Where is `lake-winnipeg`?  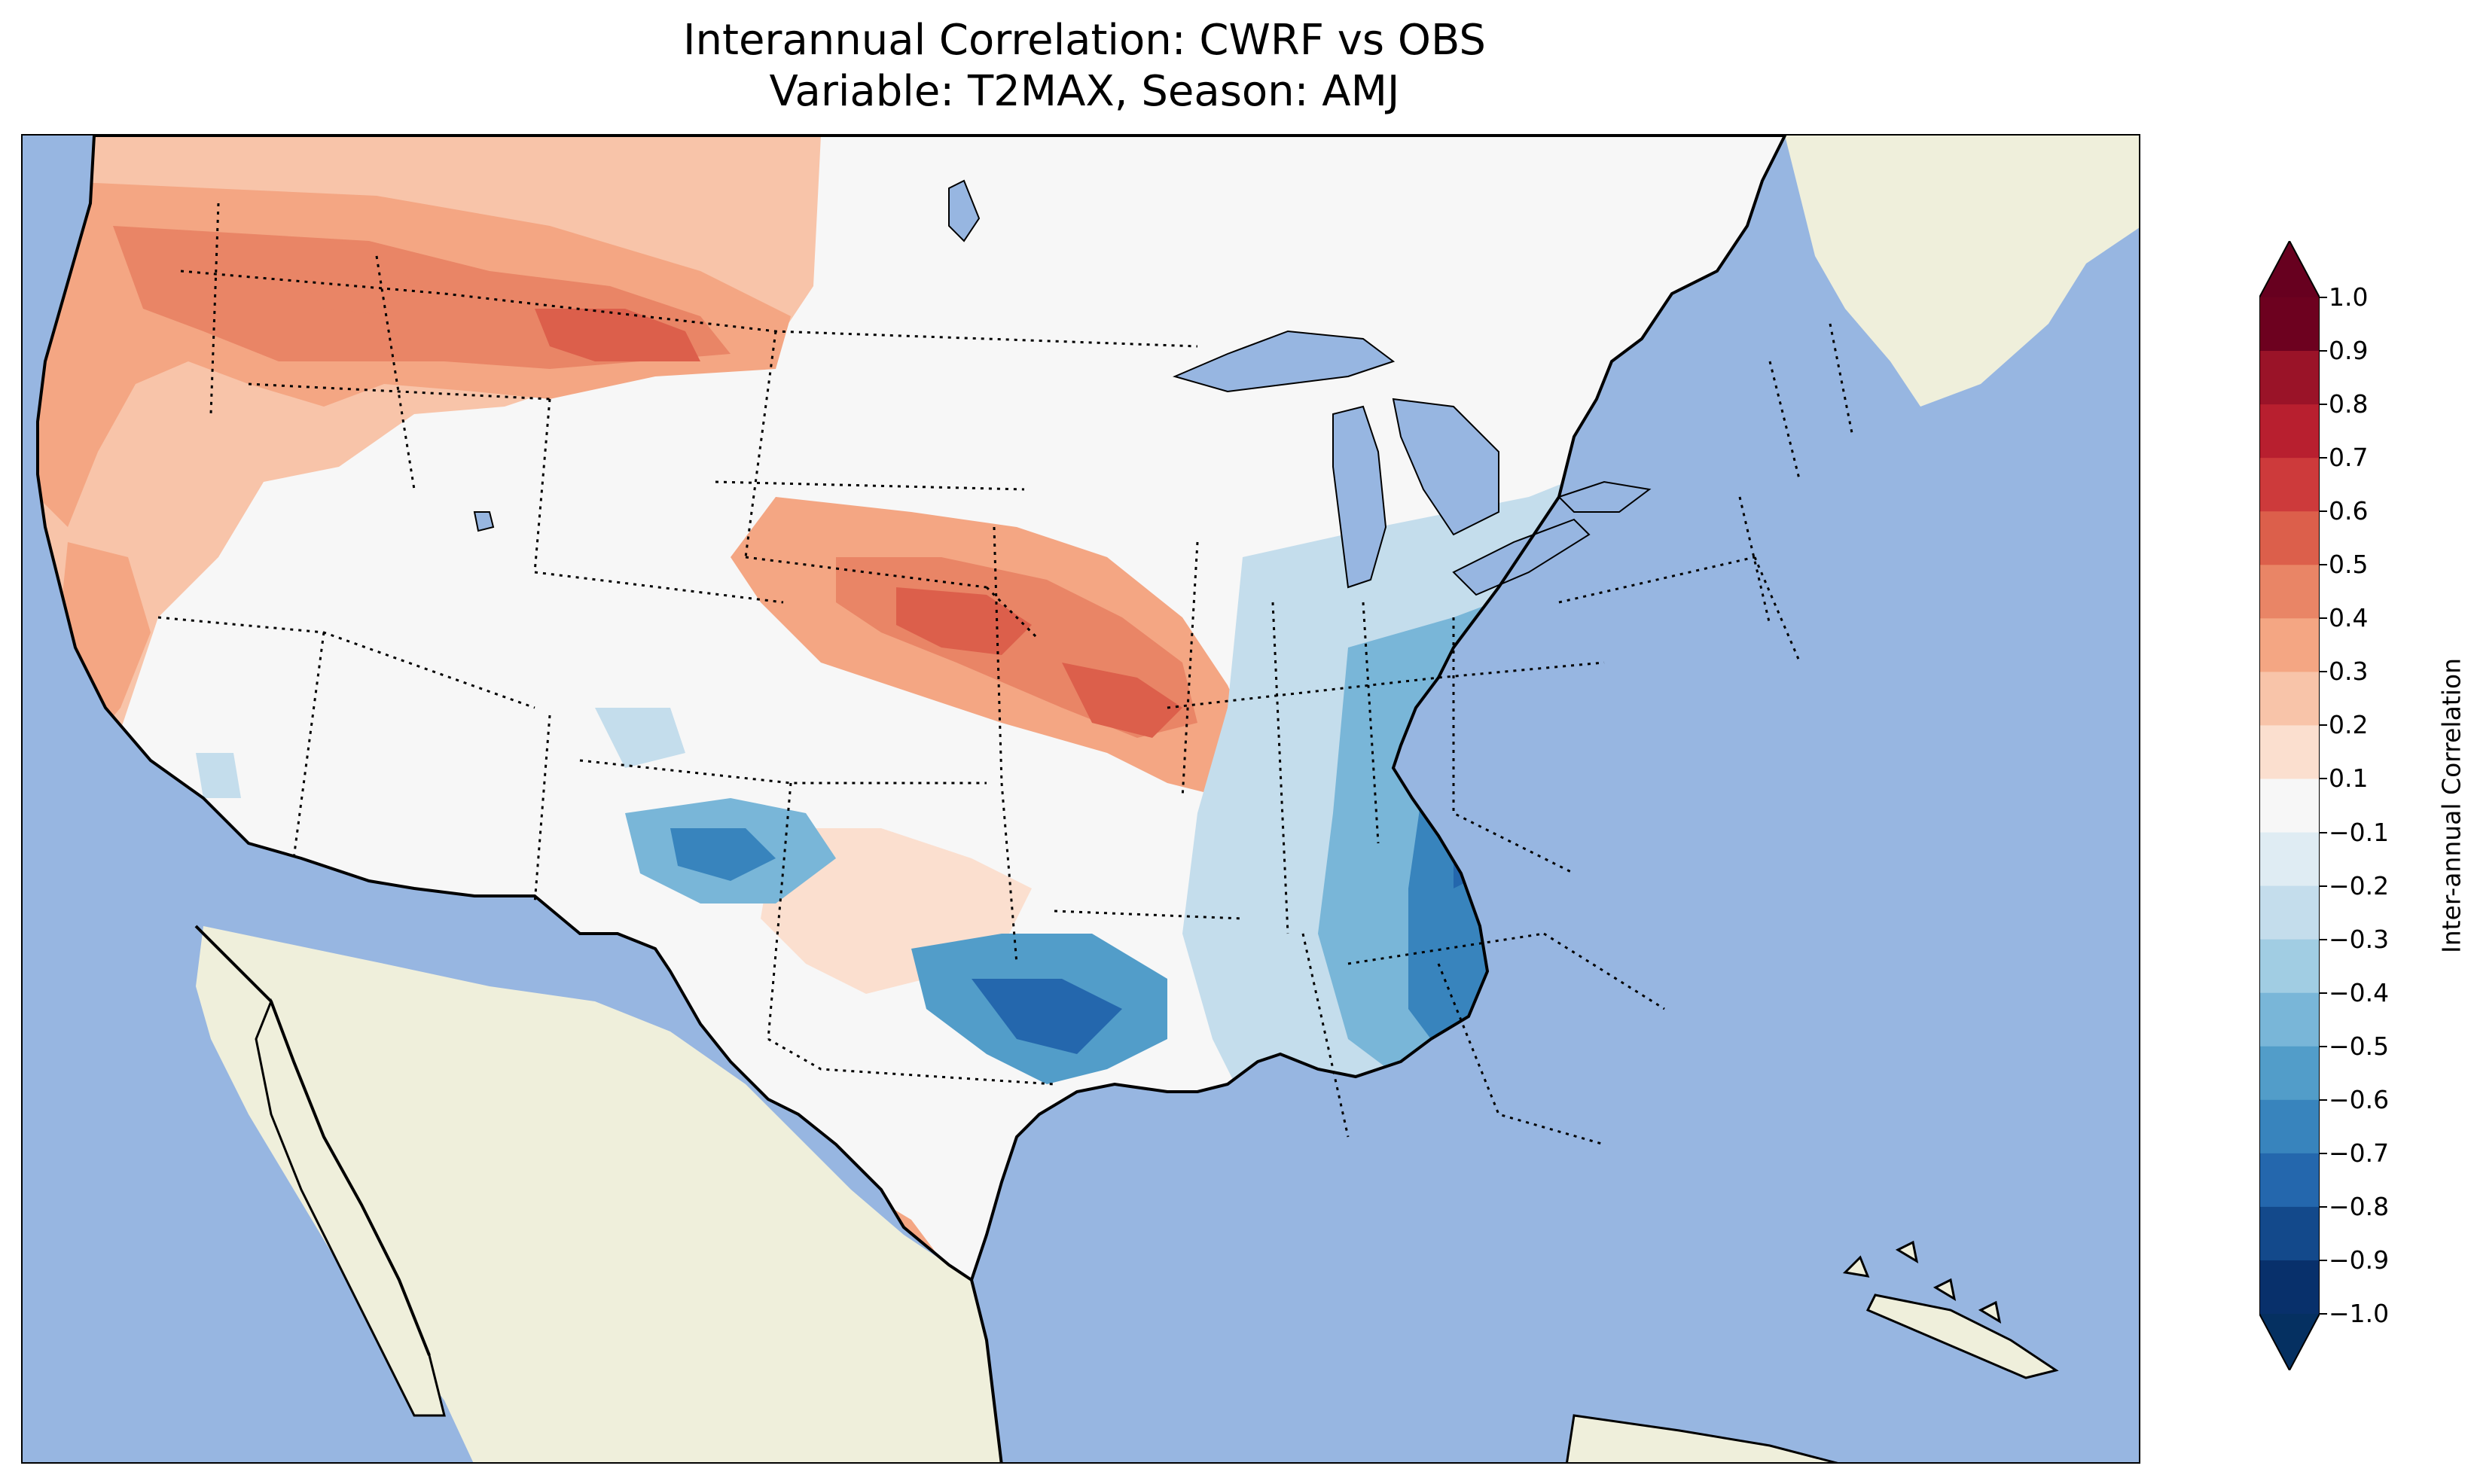 lake-winnipeg is located at coordinates (964, 210).